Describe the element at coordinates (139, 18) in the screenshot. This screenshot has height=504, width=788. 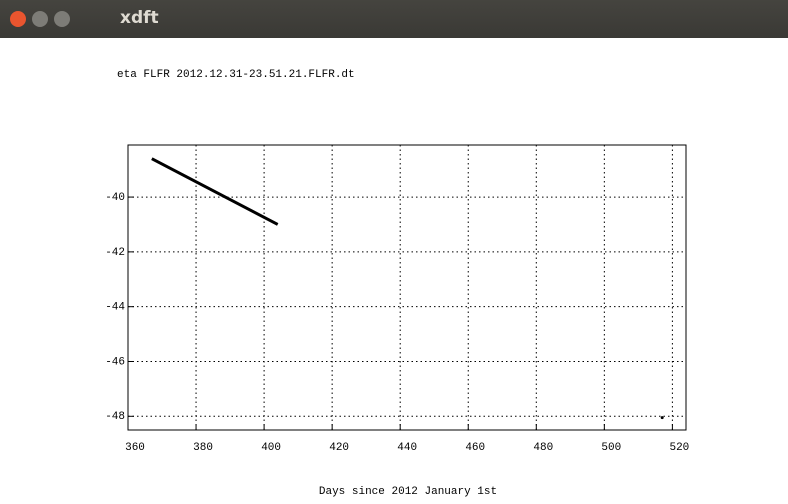
I see `window-title: xdft` at that location.